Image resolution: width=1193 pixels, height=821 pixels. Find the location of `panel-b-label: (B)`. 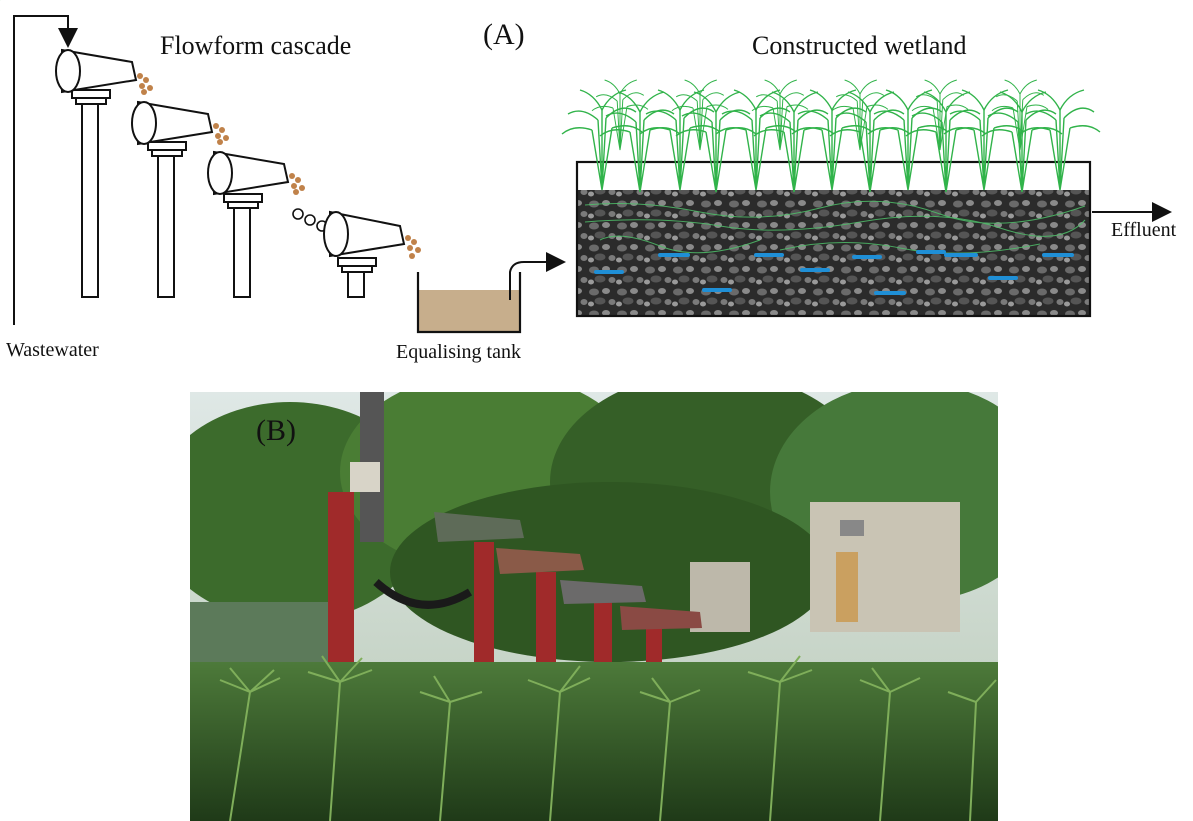

panel-b-label: (B) is located at coordinates (276, 430).